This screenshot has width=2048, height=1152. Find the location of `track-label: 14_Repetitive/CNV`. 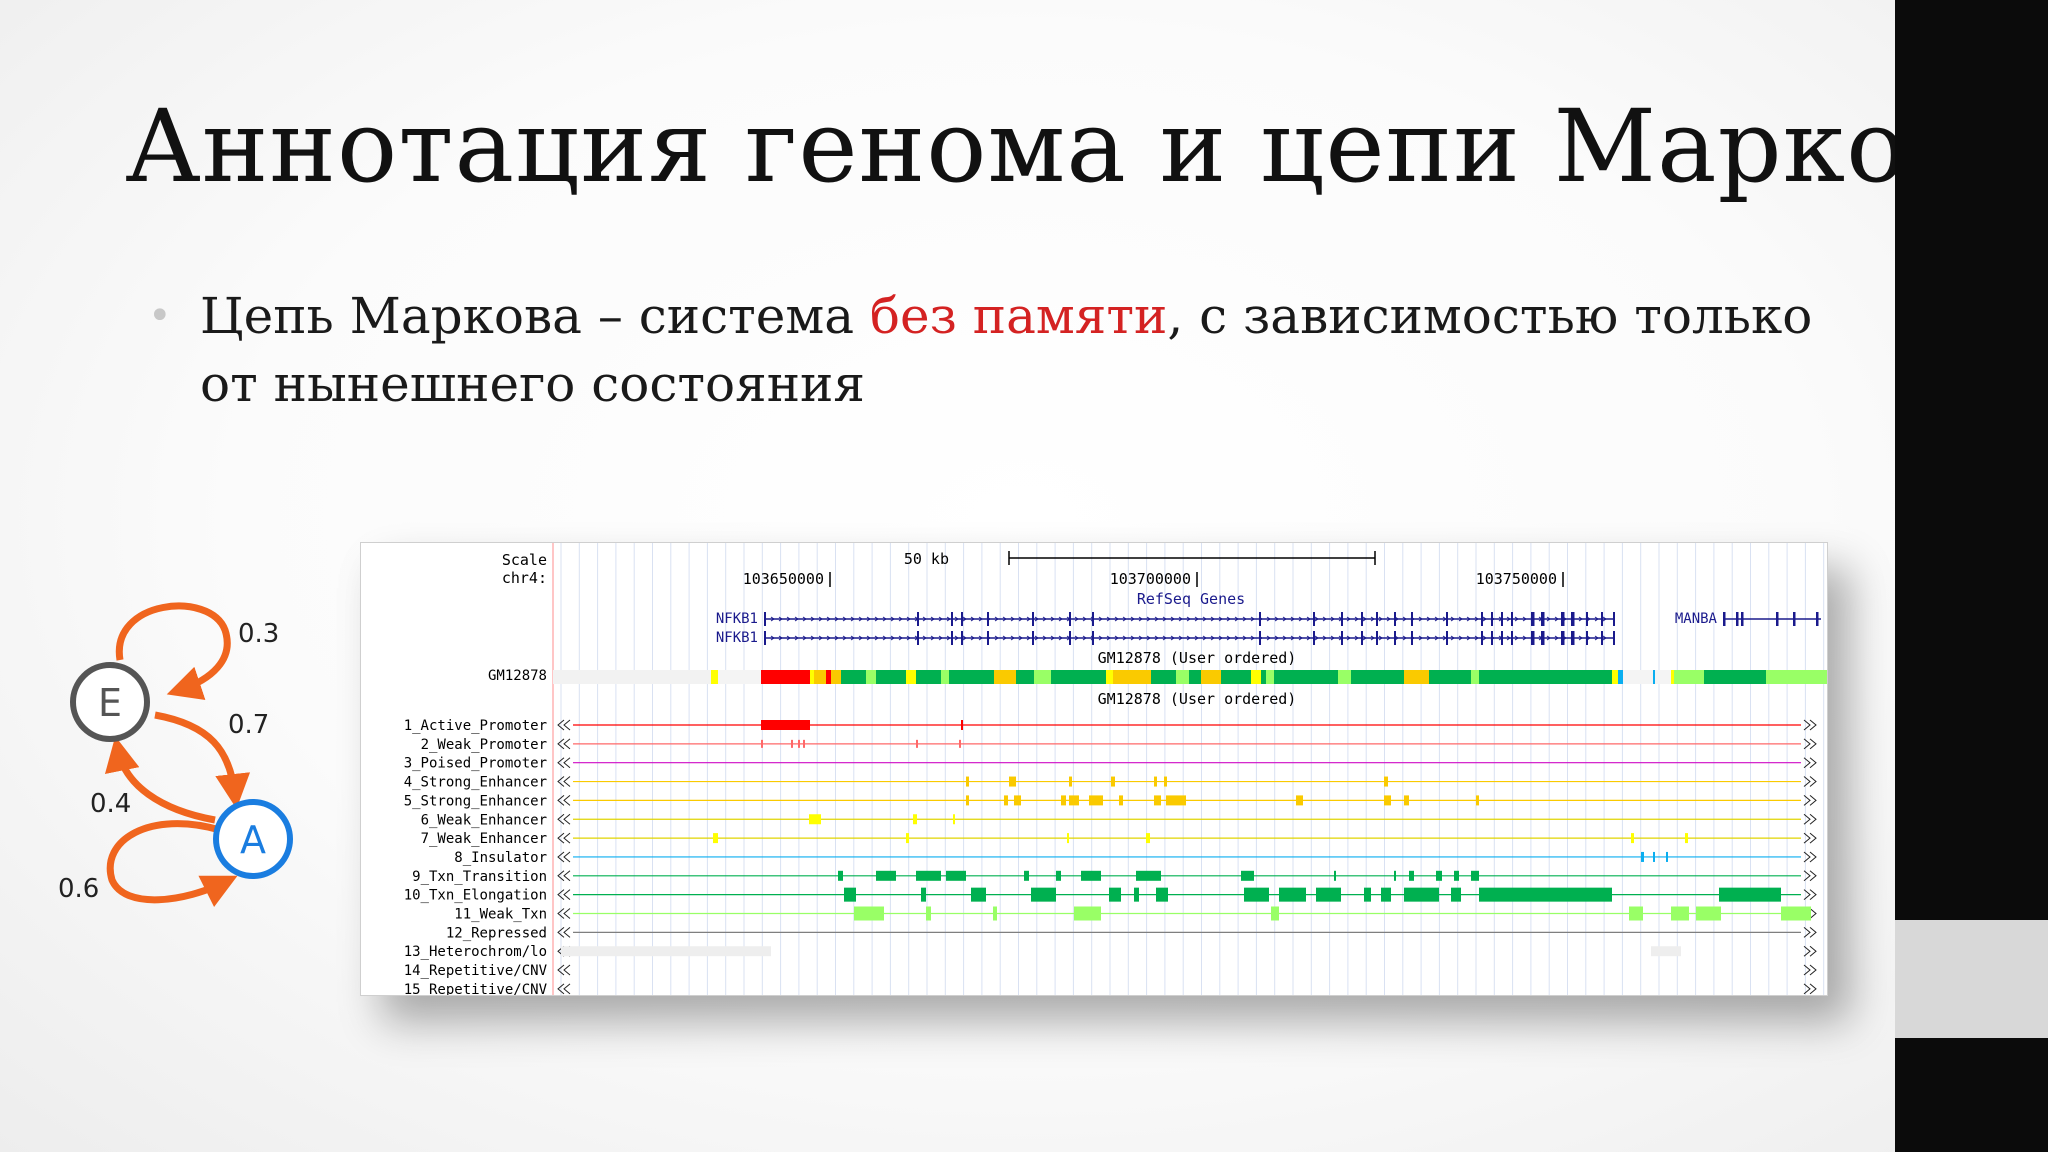

track-label: 14_Repetitive/CNV is located at coordinates (476, 971).